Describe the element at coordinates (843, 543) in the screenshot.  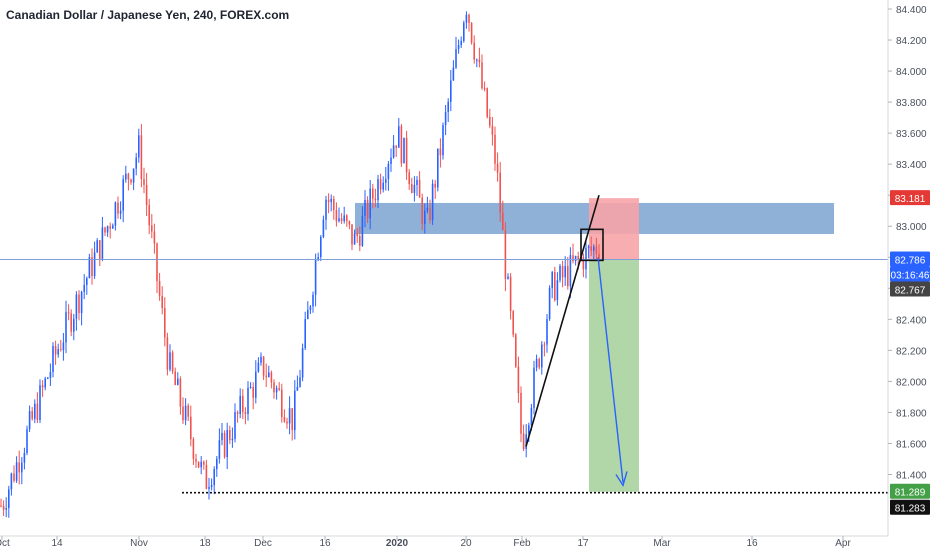
I see `time-tick-label: Apr` at that location.